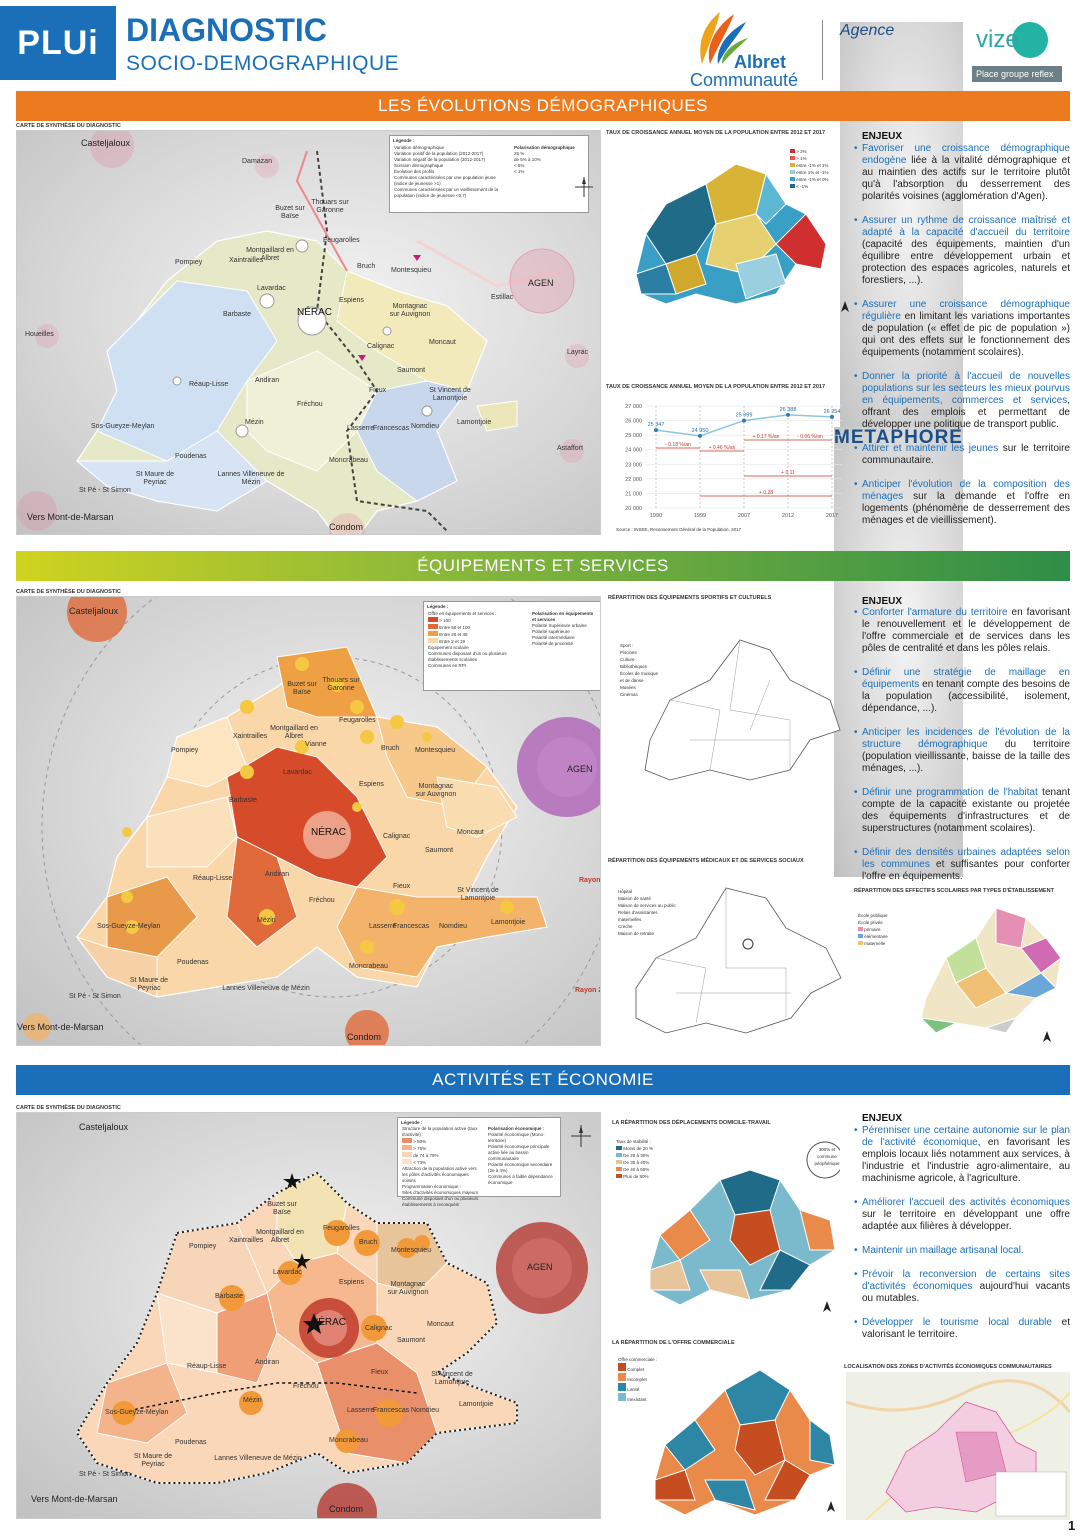 This screenshot has height=1536, width=1086. Describe the element at coordinates (639, 677) in the screenshot. I see `sport-legend-item: Écoles de musique et de danse` at that location.